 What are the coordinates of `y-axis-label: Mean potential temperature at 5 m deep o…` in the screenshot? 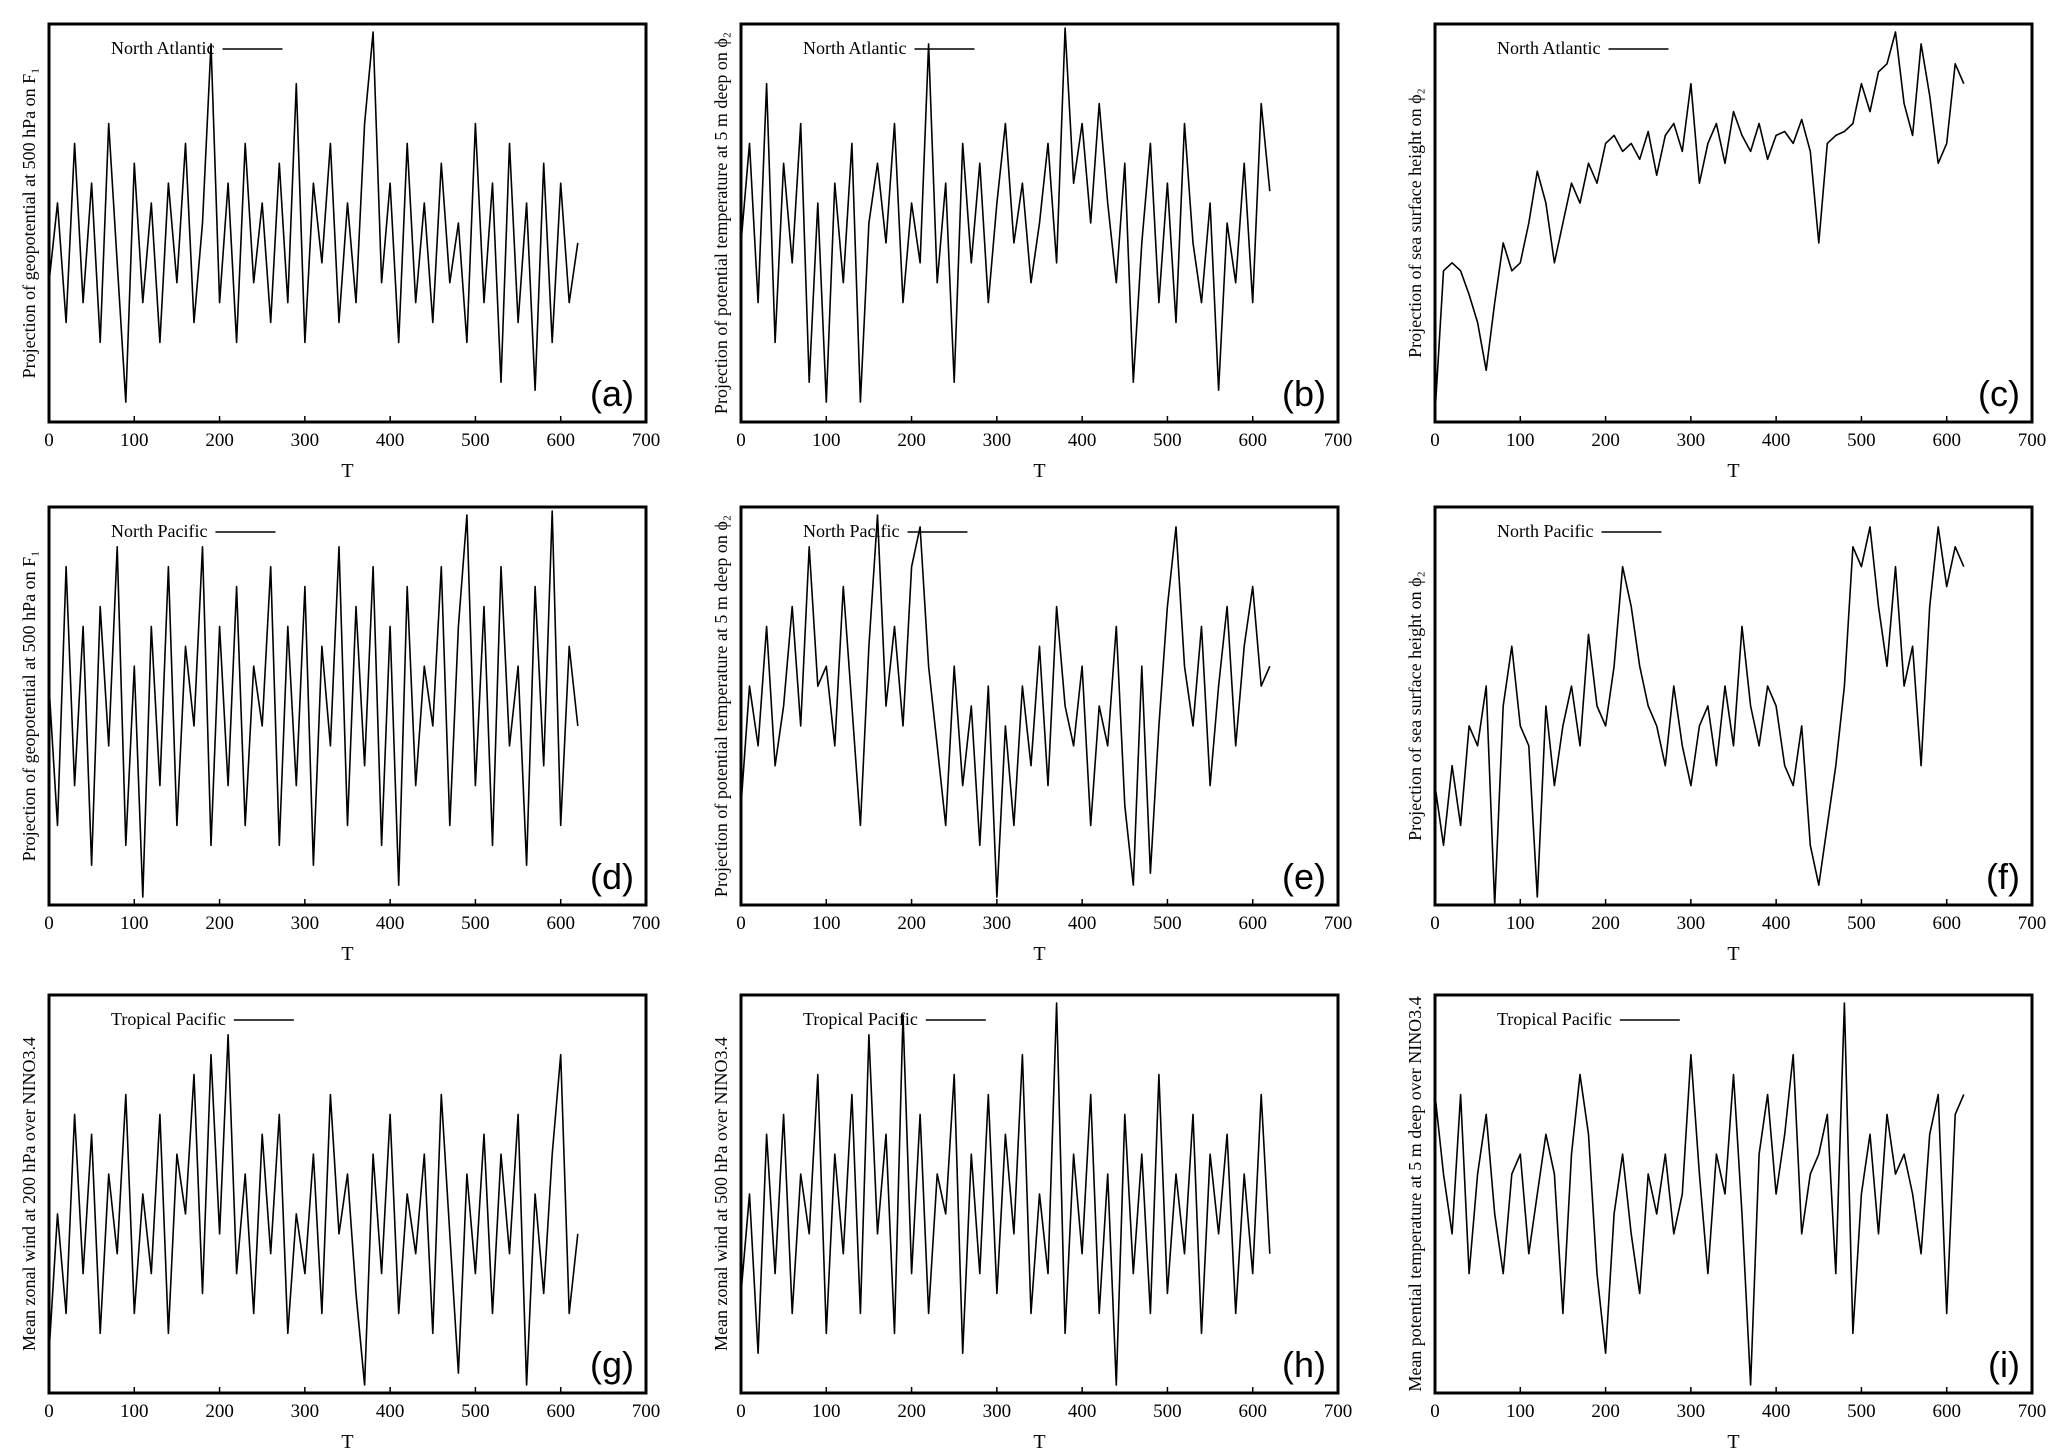 It's located at (1415, 1193).